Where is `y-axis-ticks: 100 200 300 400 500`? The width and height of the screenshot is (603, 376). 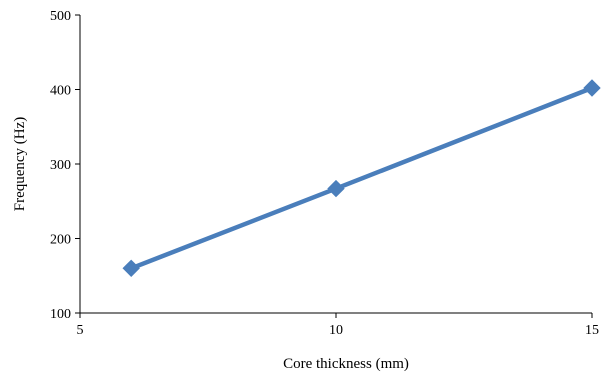 y-axis-ticks: 100 200 300 400 500 is located at coordinates (65, 165).